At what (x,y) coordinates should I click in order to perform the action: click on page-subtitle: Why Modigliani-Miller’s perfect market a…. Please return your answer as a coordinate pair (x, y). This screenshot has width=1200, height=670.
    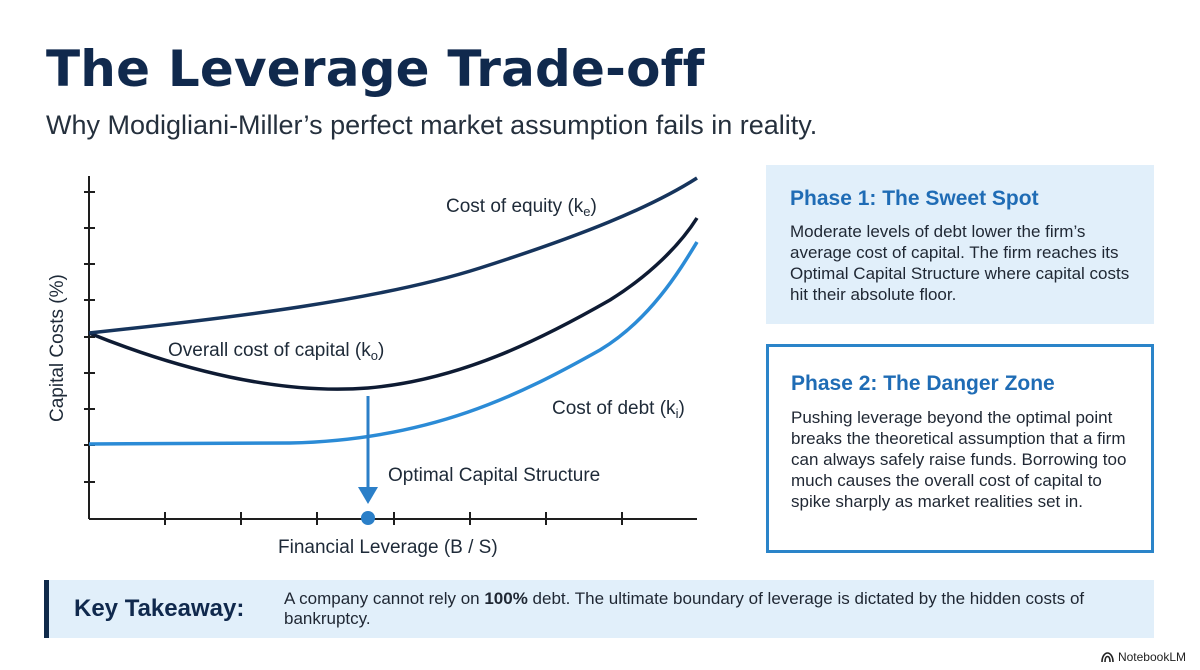
    Looking at the image, I should click on (432, 125).